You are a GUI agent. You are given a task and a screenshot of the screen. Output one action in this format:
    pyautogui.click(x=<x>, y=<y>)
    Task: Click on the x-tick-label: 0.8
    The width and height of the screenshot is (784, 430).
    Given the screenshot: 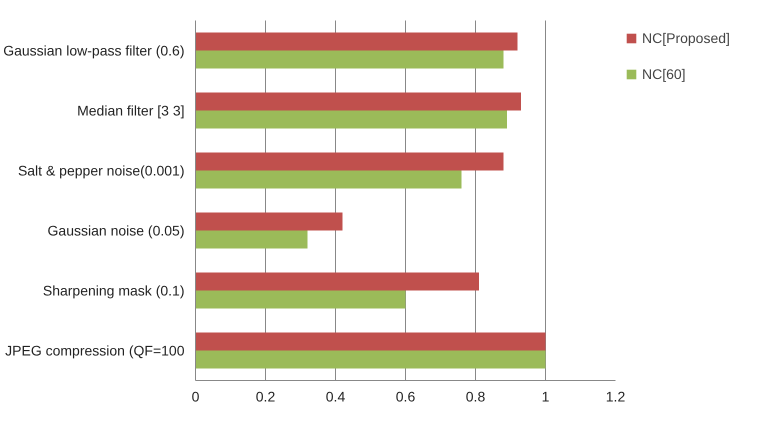 What is the action you would take?
    pyautogui.click(x=476, y=396)
    